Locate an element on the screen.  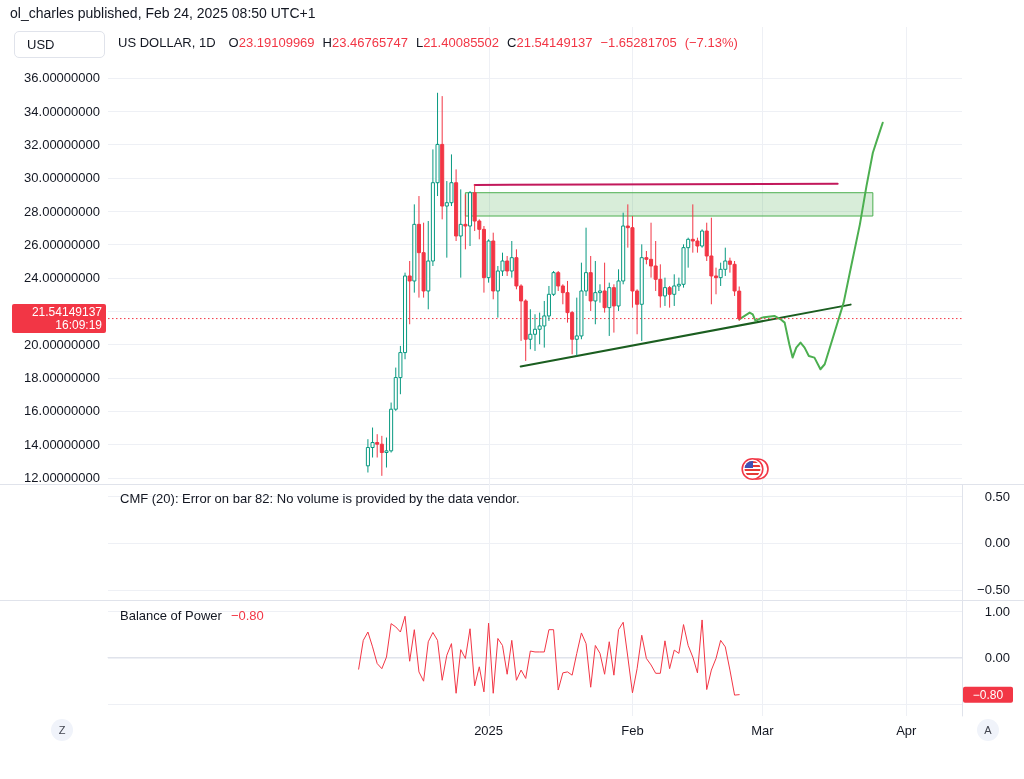
y-tick-label: 28.00000000 is located at coordinates (62, 211).